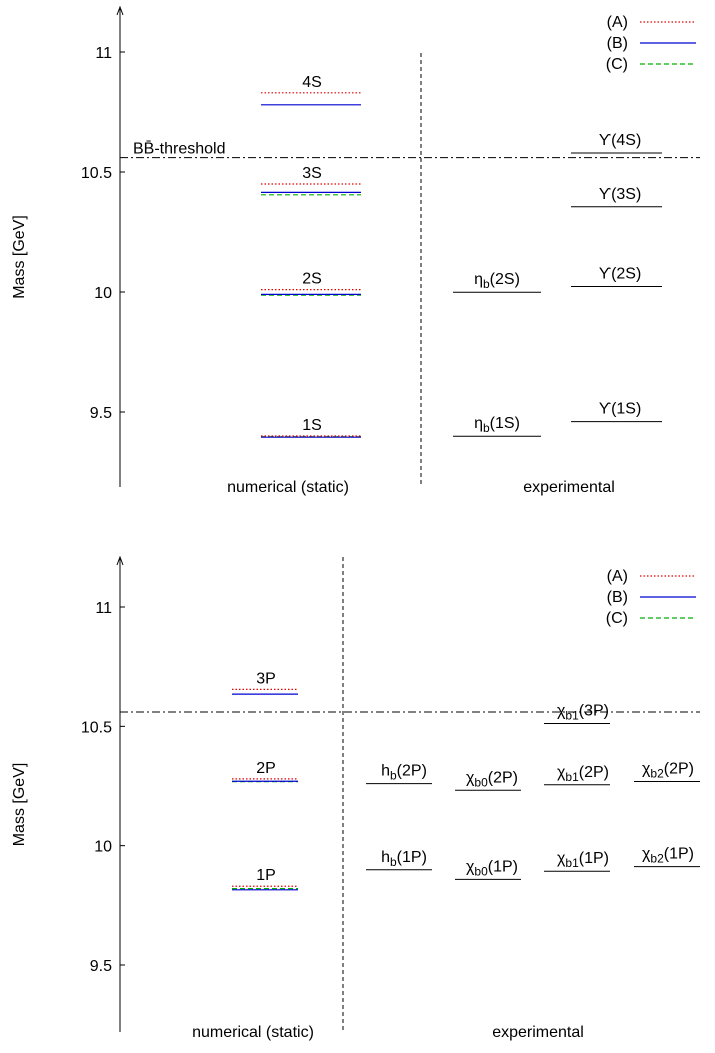 The height and width of the screenshot is (1053, 715). What do you see at coordinates (620, 140) in the screenshot?
I see `exp-level-label: ϒ(4S)` at bounding box center [620, 140].